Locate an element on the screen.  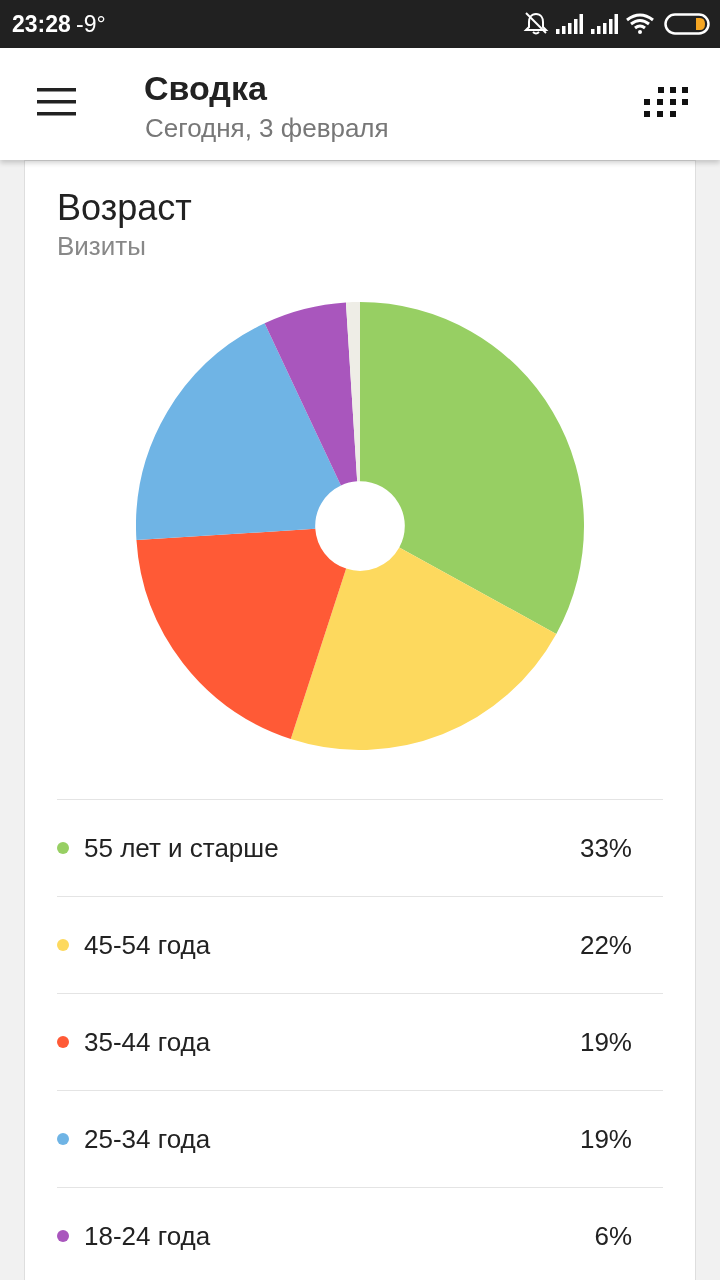
data-label: 6% is located at coordinates (613, 1236).